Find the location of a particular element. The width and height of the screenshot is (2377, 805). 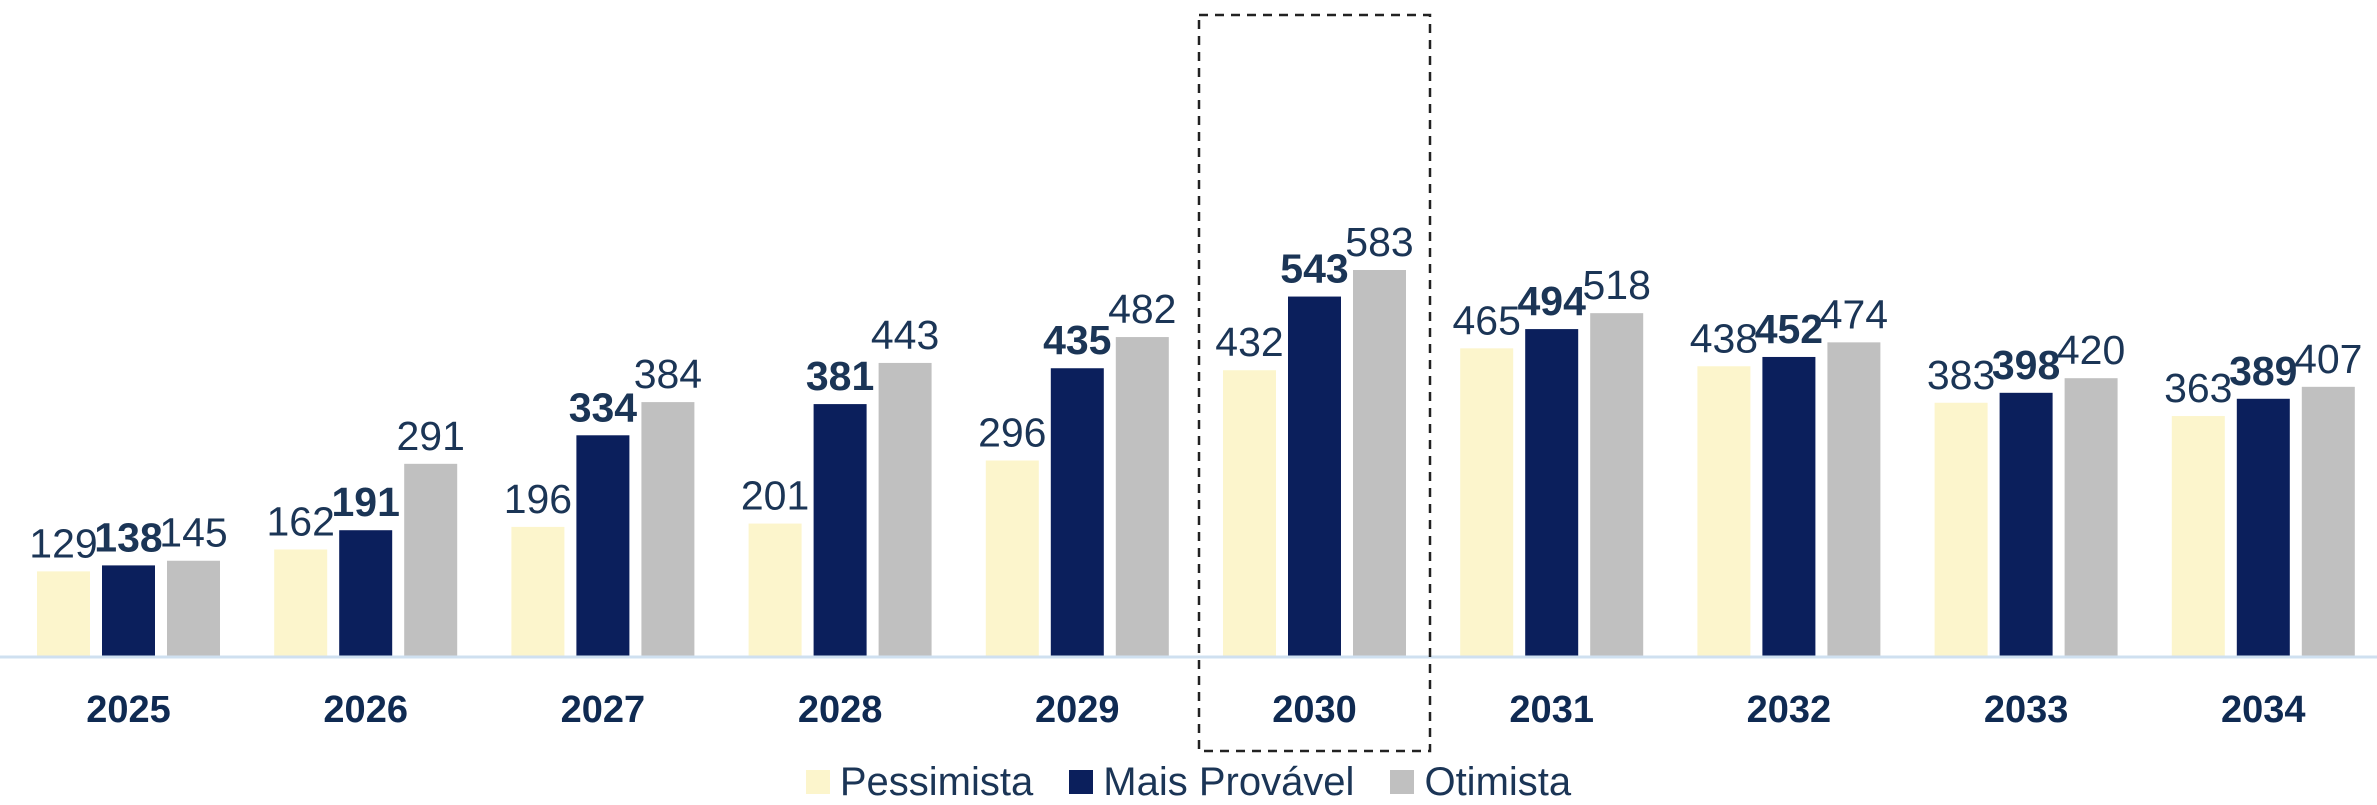

bar-mais-provavel-2027 is located at coordinates (603, 546).